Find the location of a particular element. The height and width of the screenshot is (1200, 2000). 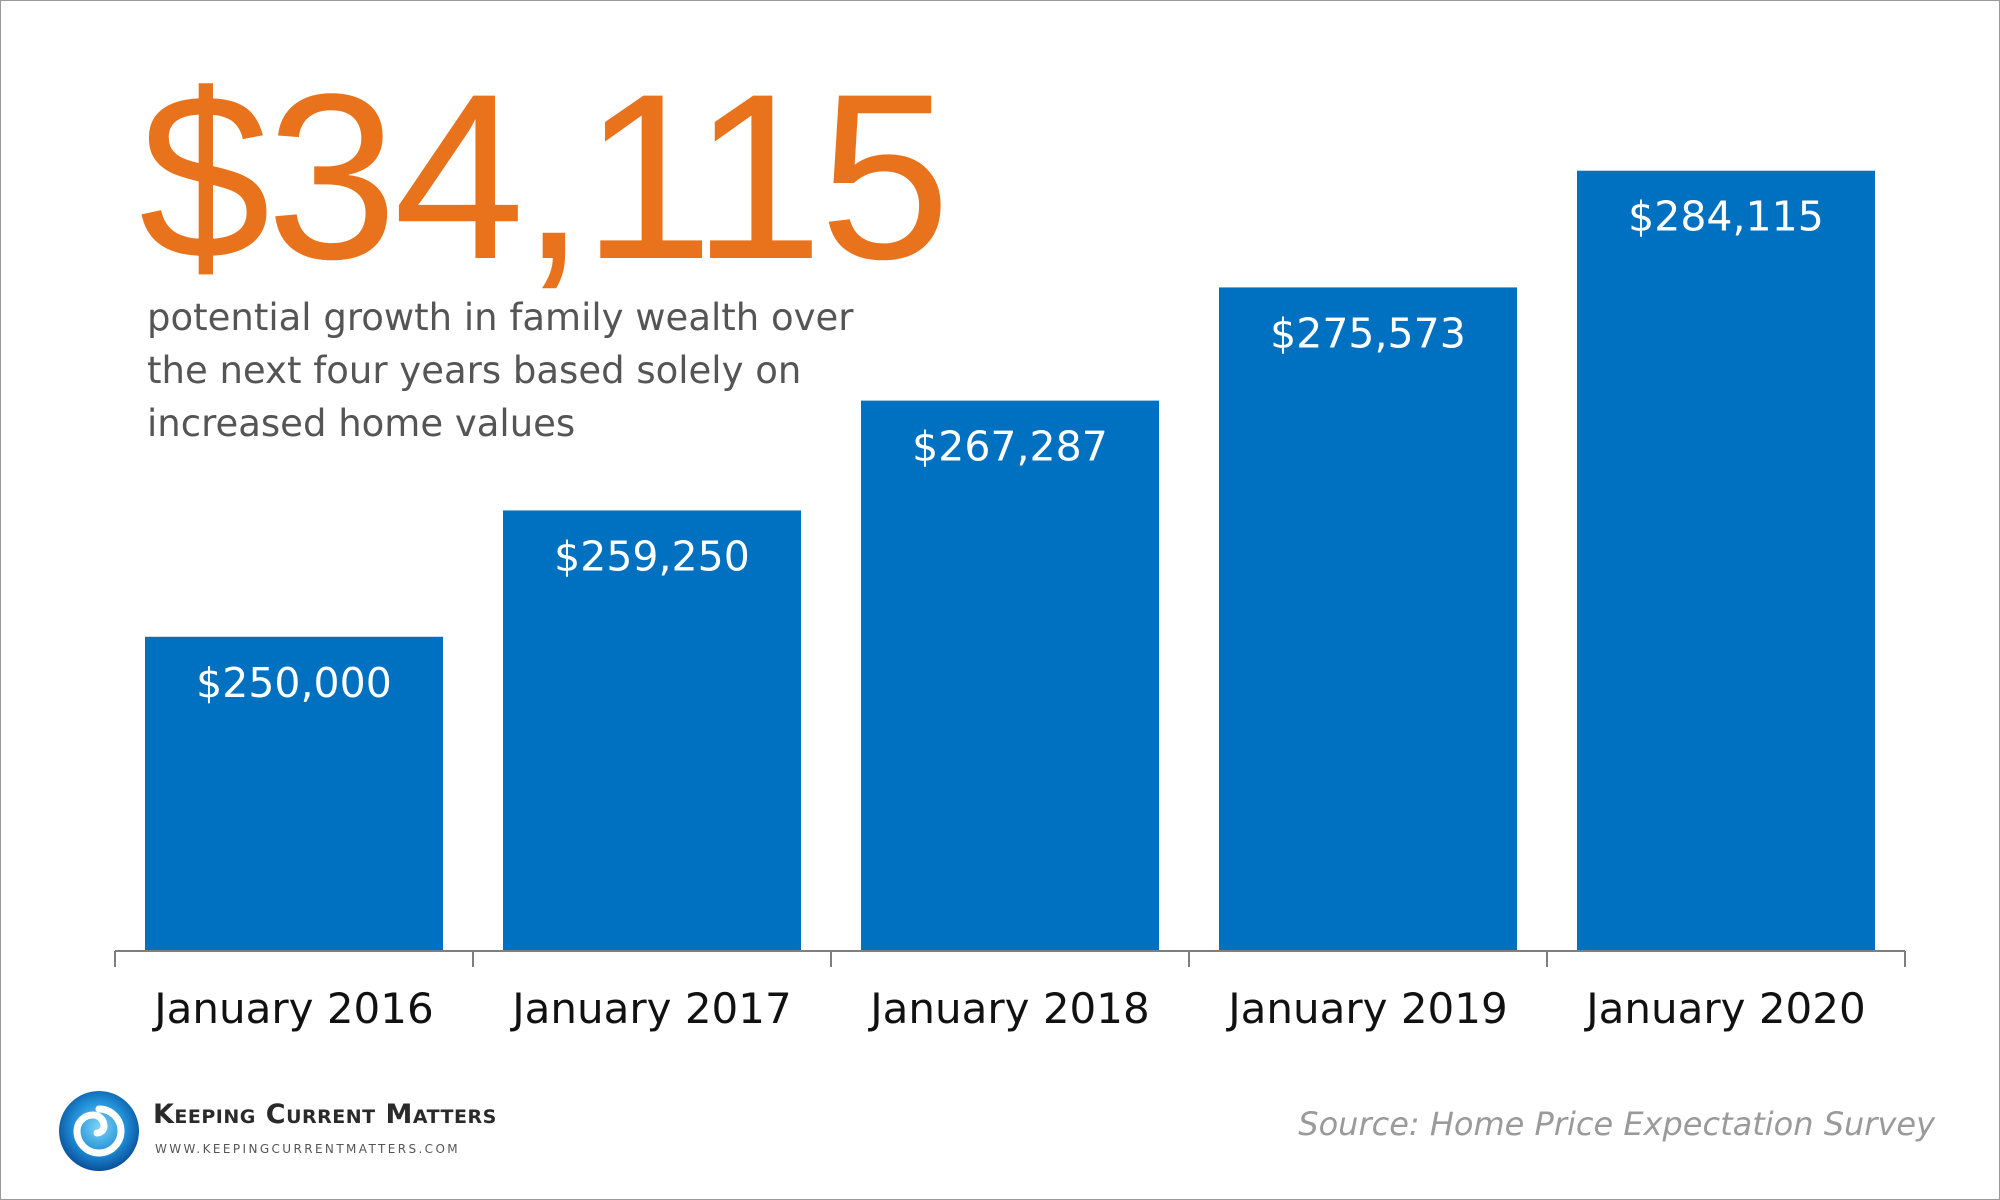

x-tick-label: January 2016 is located at coordinates (292, 1008).